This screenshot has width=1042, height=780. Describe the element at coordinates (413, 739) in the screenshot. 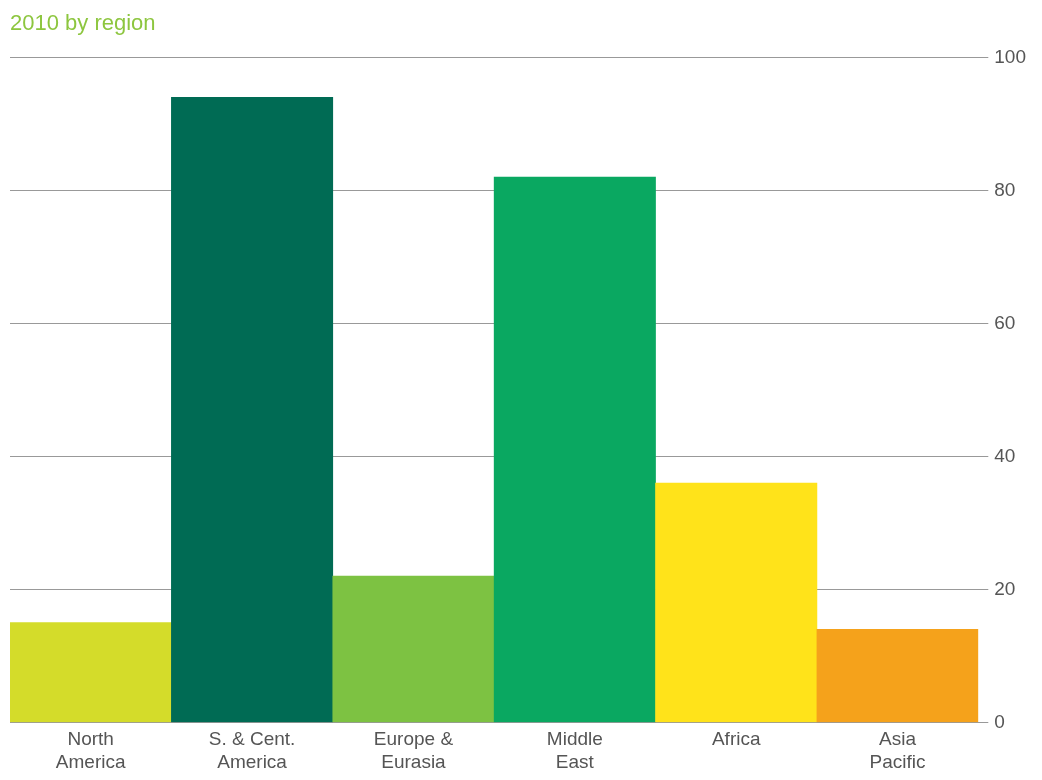

I see `category-label: Europe &` at that location.